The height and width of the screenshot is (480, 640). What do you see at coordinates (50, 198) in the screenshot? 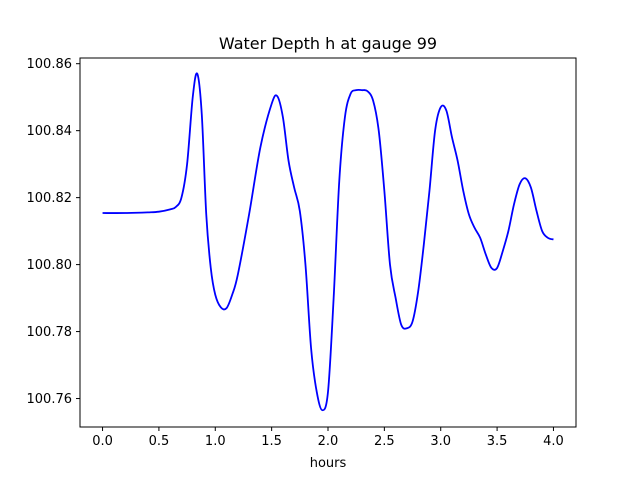
I see `y-tick-label: 100.82` at bounding box center [50, 198].